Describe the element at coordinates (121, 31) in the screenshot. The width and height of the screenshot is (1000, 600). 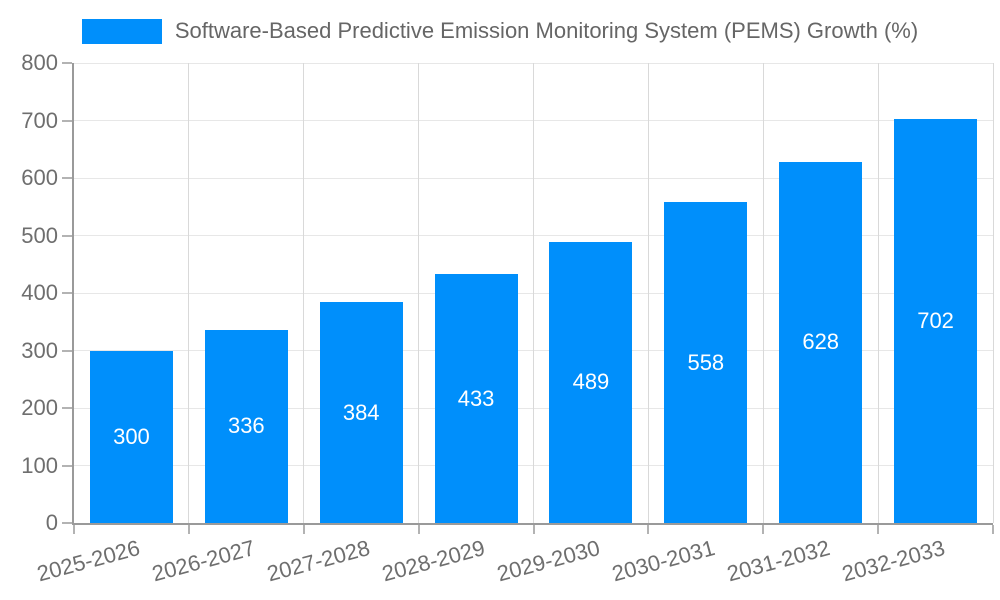
I see `legend-swatch` at that location.